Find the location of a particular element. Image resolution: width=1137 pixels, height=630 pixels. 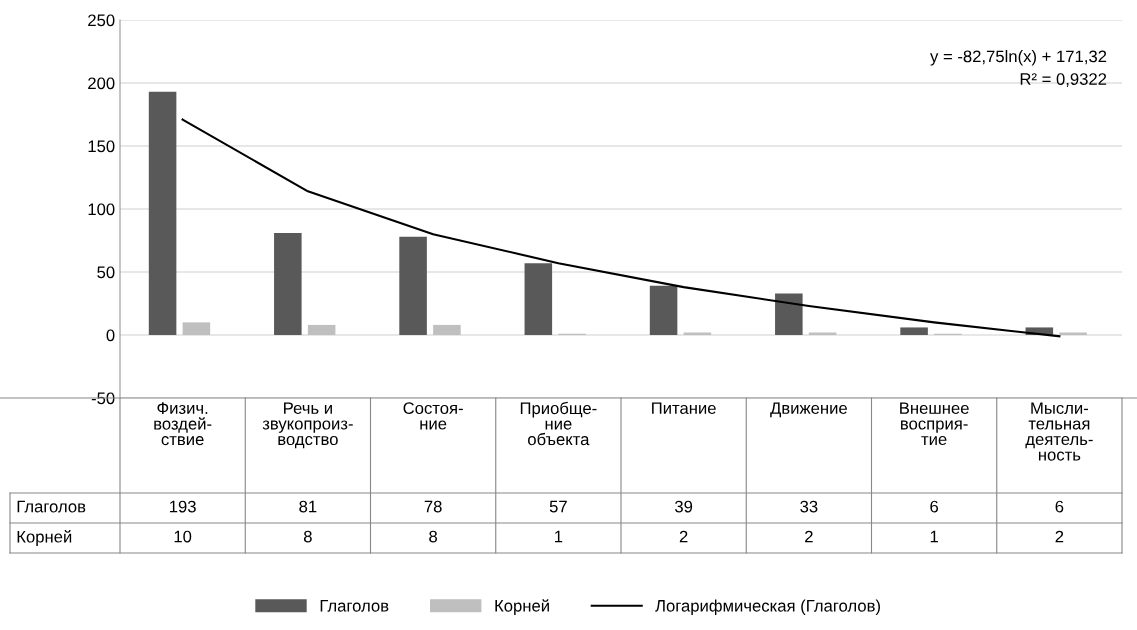

text: Корней is located at coordinates (44, 538).